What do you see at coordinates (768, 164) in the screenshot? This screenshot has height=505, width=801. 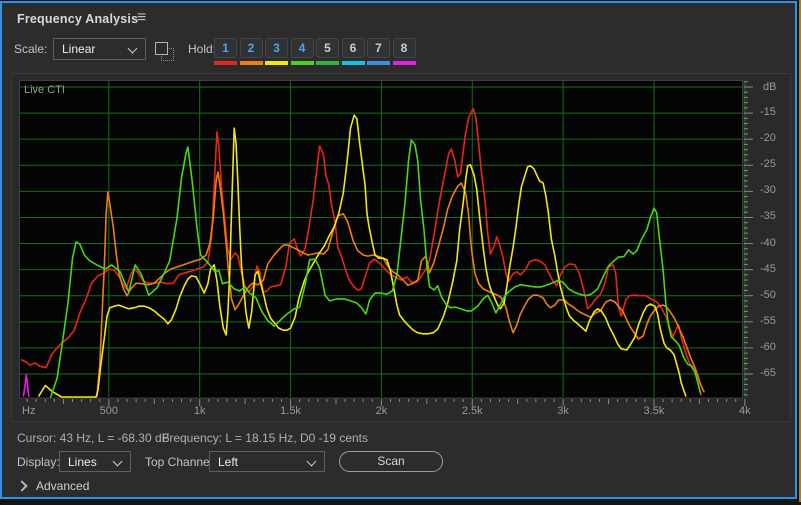 I see `y-tick-label: -25` at bounding box center [768, 164].